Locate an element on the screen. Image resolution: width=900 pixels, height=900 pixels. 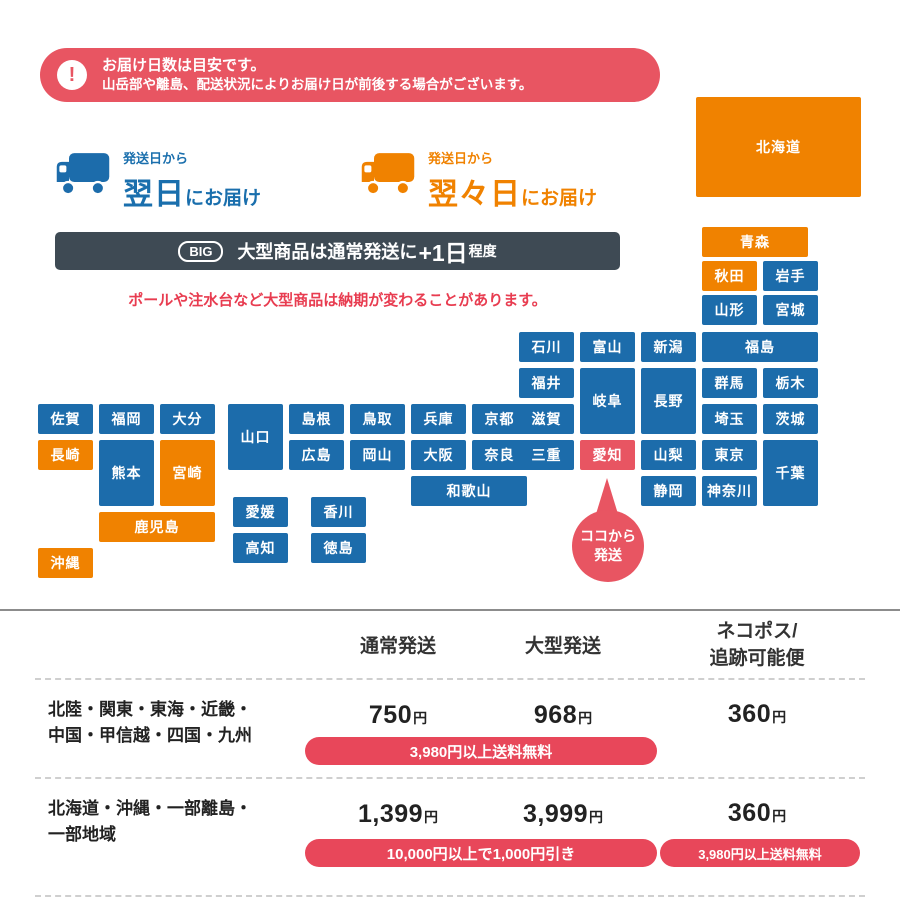
notice-line1: お届け日数は目安です。 is located at coordinates (184, 65).